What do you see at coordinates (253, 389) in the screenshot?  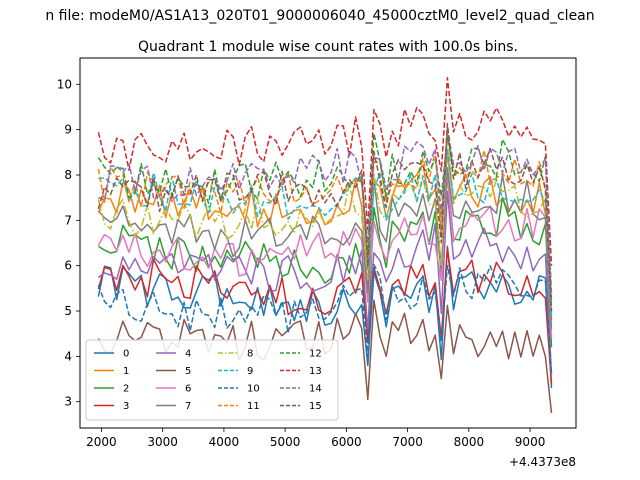 I see `legend-label-10: 10` at bounding box center [253, 389].